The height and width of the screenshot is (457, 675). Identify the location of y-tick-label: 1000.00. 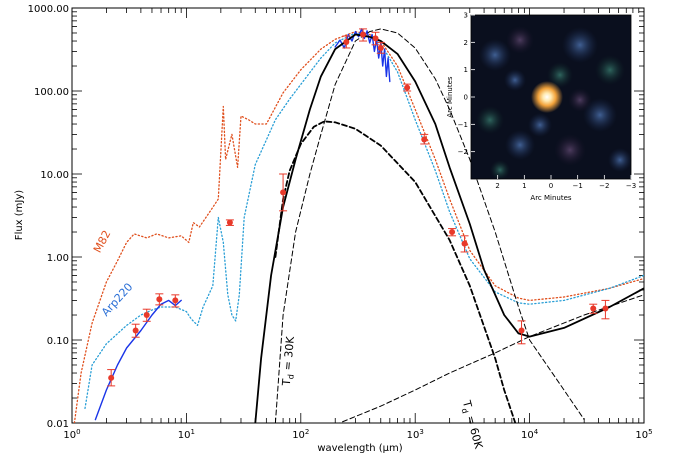
(48, 9).